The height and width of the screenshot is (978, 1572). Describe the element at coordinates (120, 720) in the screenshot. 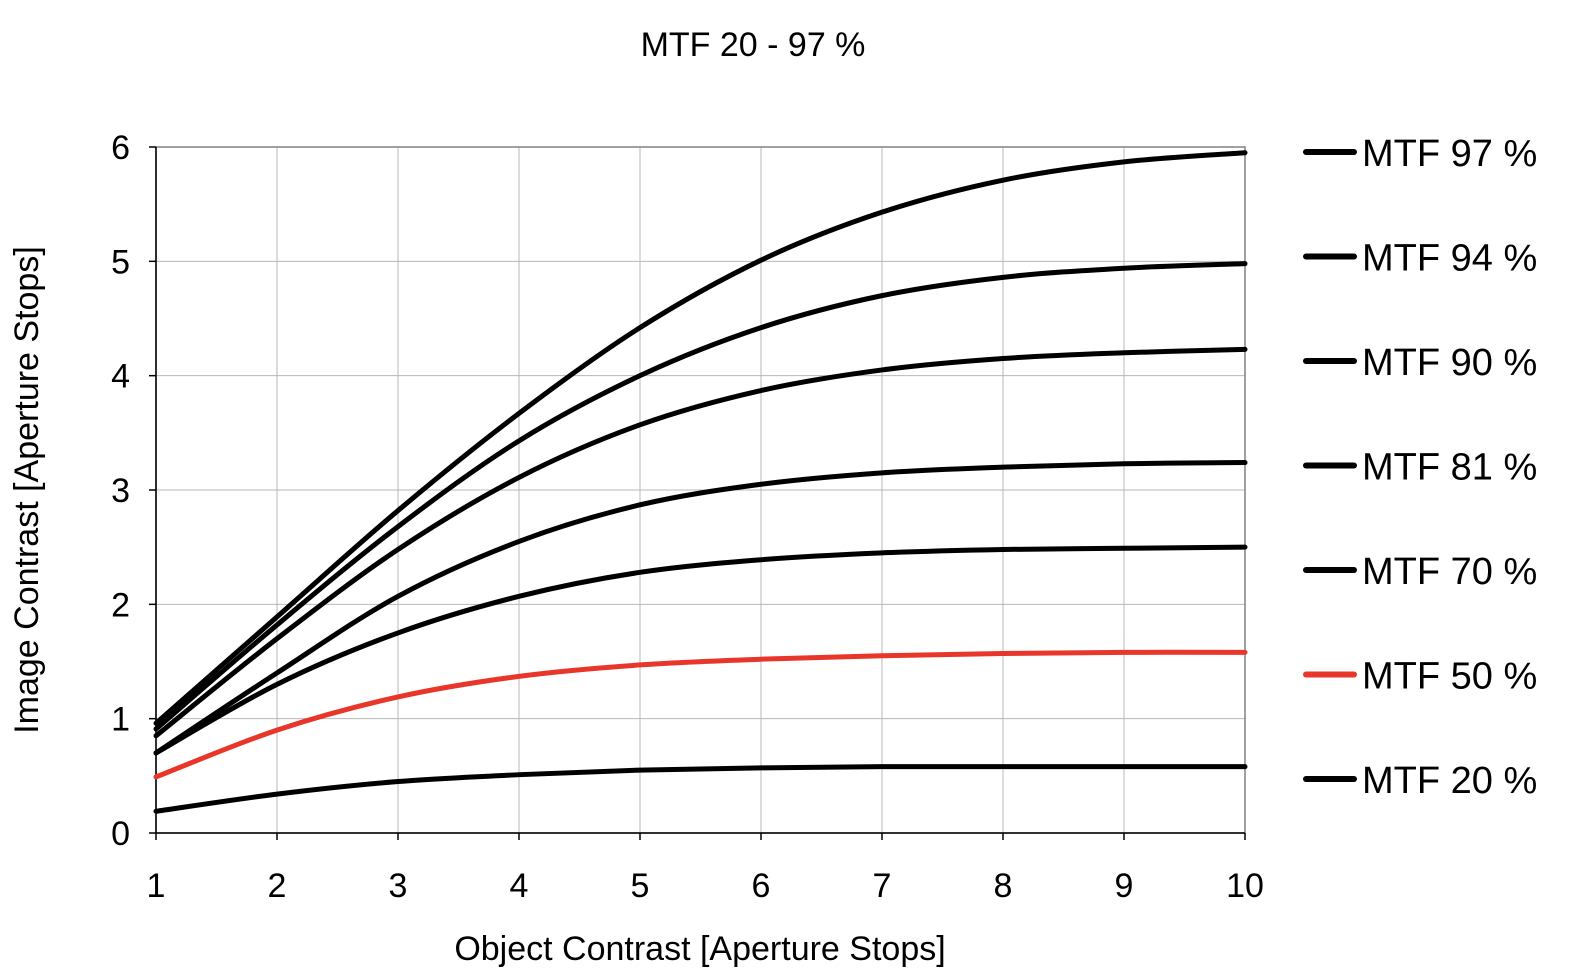

I see `y-tick-label: 1` at that location.